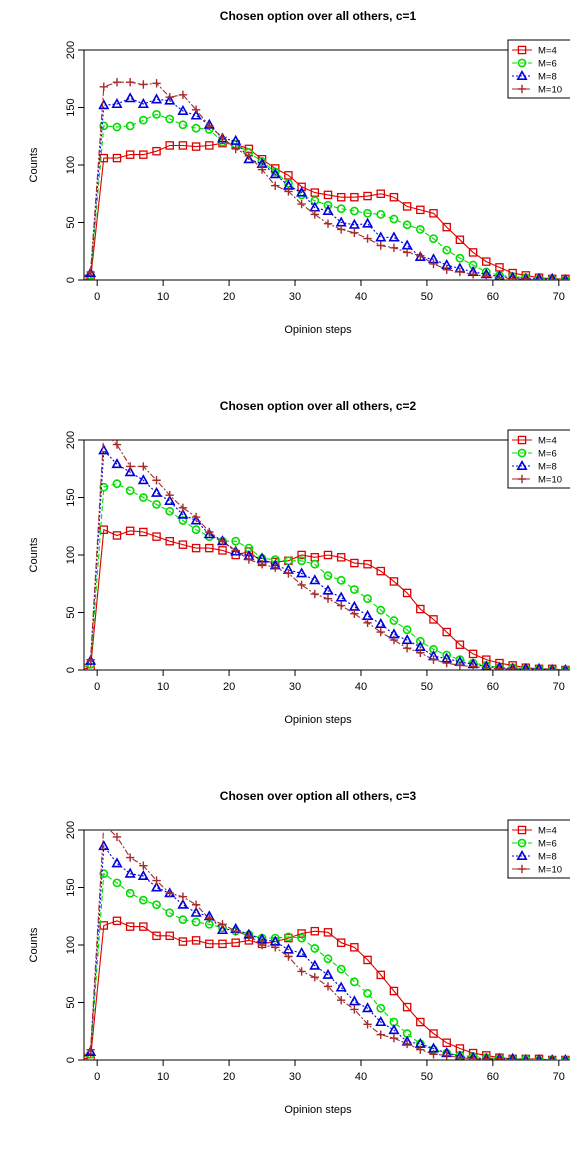  What do you see at coordinates (493, 297) in the screenshot?
I see `x-tick-label: 60` at bounding box center [493, 297].